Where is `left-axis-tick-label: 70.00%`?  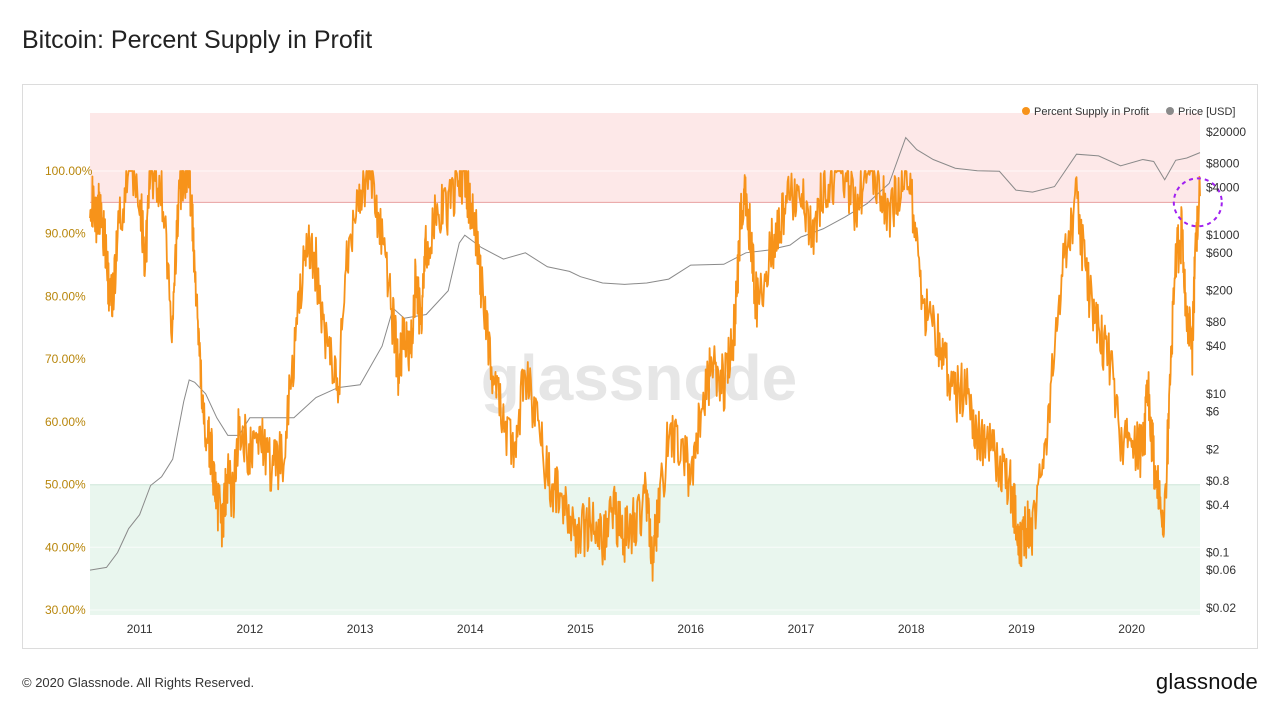 left-axis-tick-label: 70.00% is located at coordinates (65, 359).